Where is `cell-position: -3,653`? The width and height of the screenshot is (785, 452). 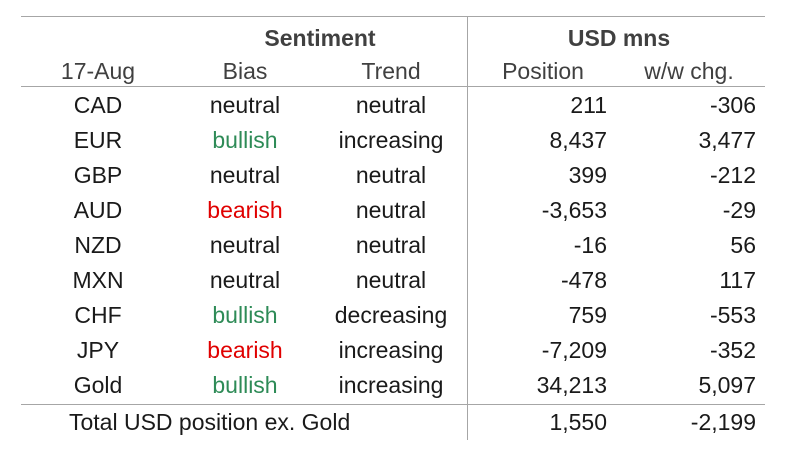 cell-position: -3,653 is located at coordinates (574, 210).